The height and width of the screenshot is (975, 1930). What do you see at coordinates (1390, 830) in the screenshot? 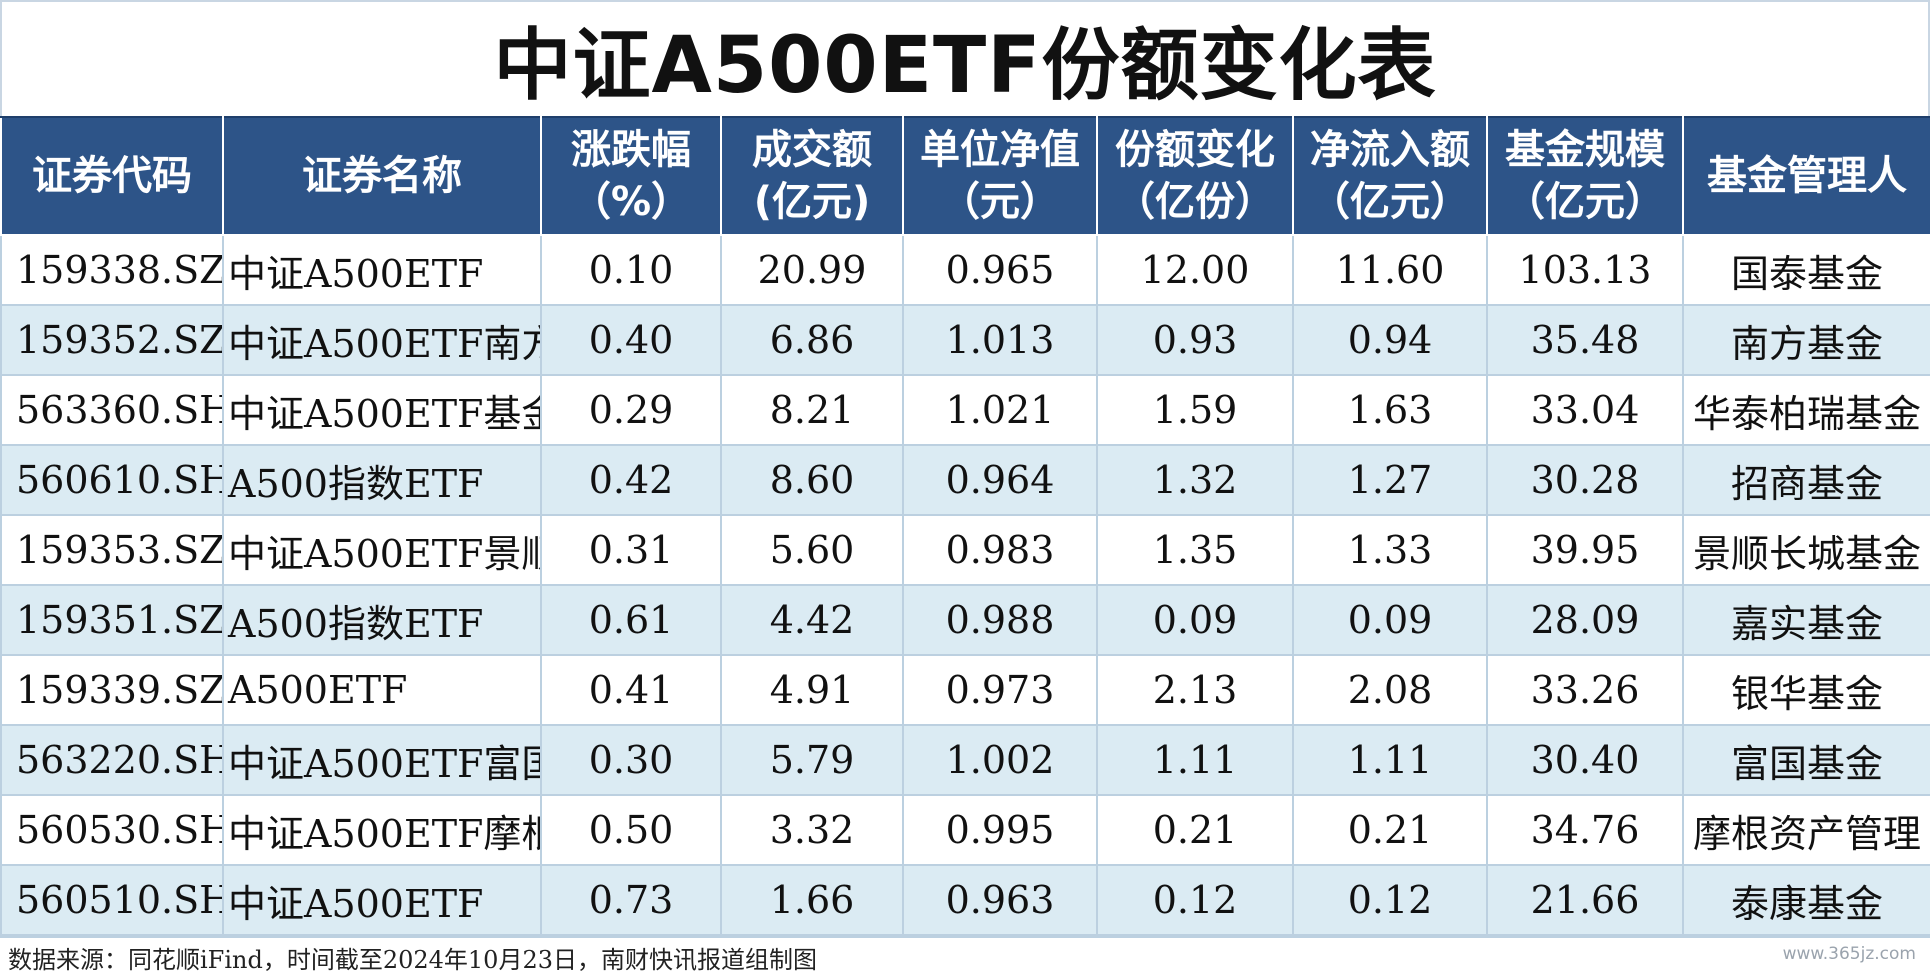
I see `cell-net-inflow: 0.21` at bounding box center [1390, 830].